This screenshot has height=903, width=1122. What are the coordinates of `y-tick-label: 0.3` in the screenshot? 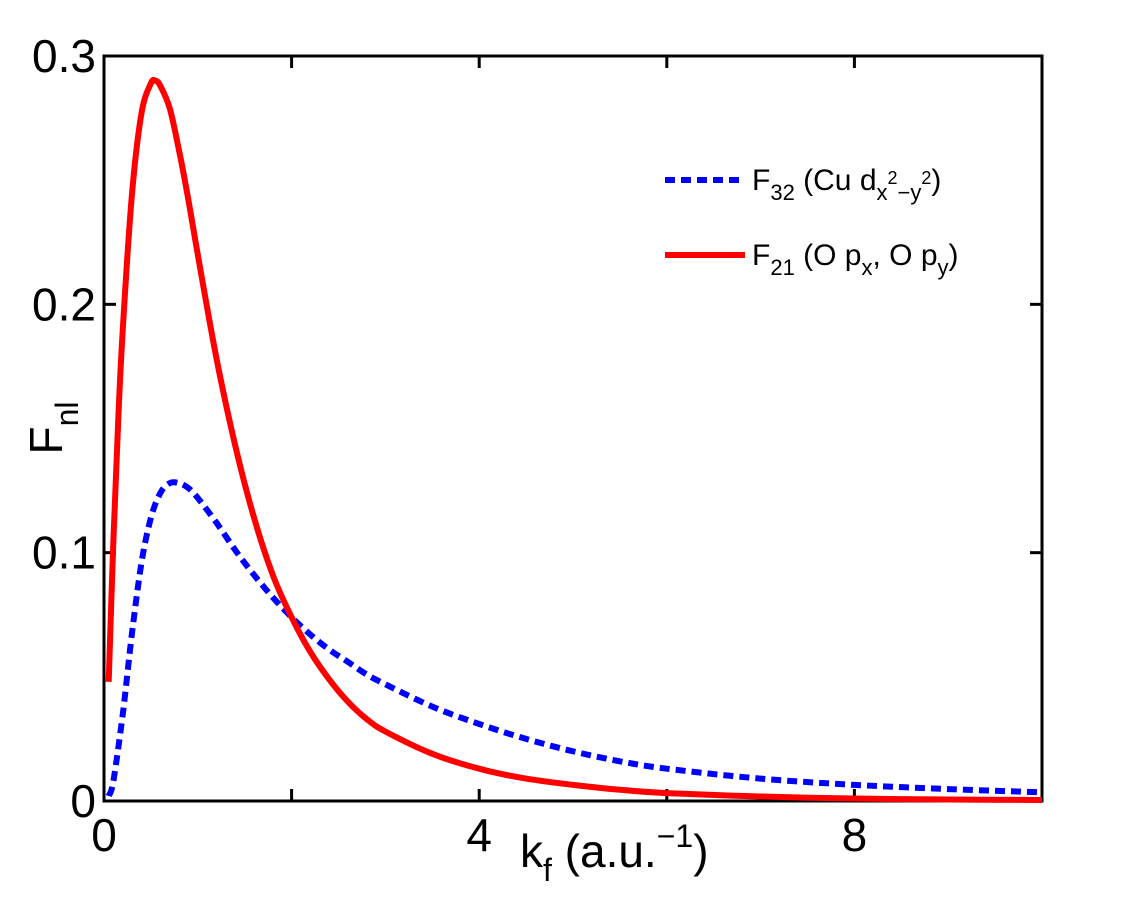 It's located at (64, 56).